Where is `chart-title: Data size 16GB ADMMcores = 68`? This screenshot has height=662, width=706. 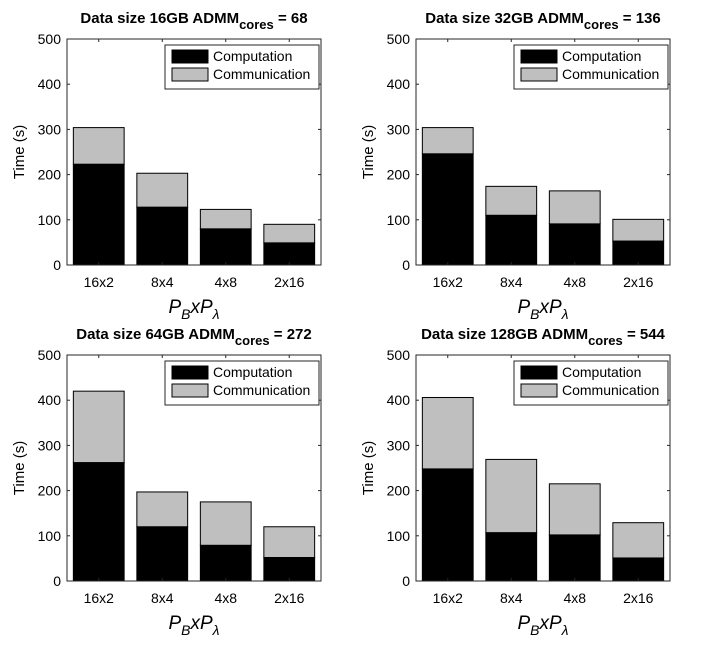 chart-title: Data size 16GB ADMMcores = 68 is located at coordinates (193, 21).